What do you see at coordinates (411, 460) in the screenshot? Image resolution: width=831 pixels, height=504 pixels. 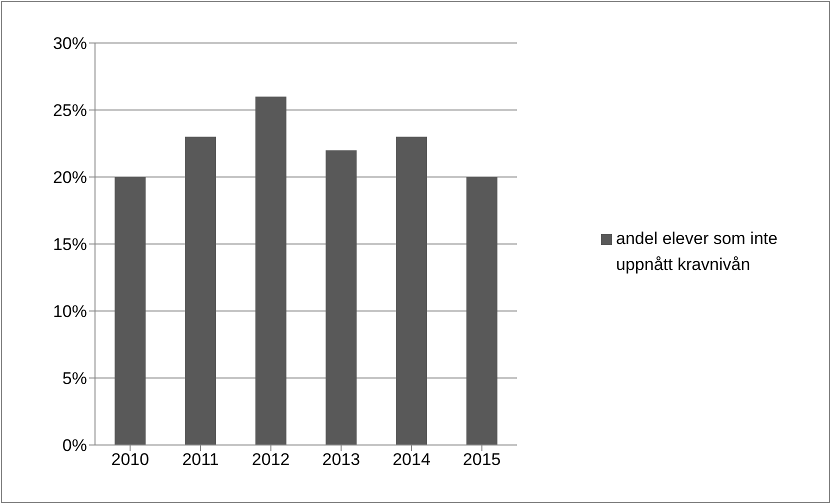 I see `x-tick-label: 2014` at bounding box center [411, 460].